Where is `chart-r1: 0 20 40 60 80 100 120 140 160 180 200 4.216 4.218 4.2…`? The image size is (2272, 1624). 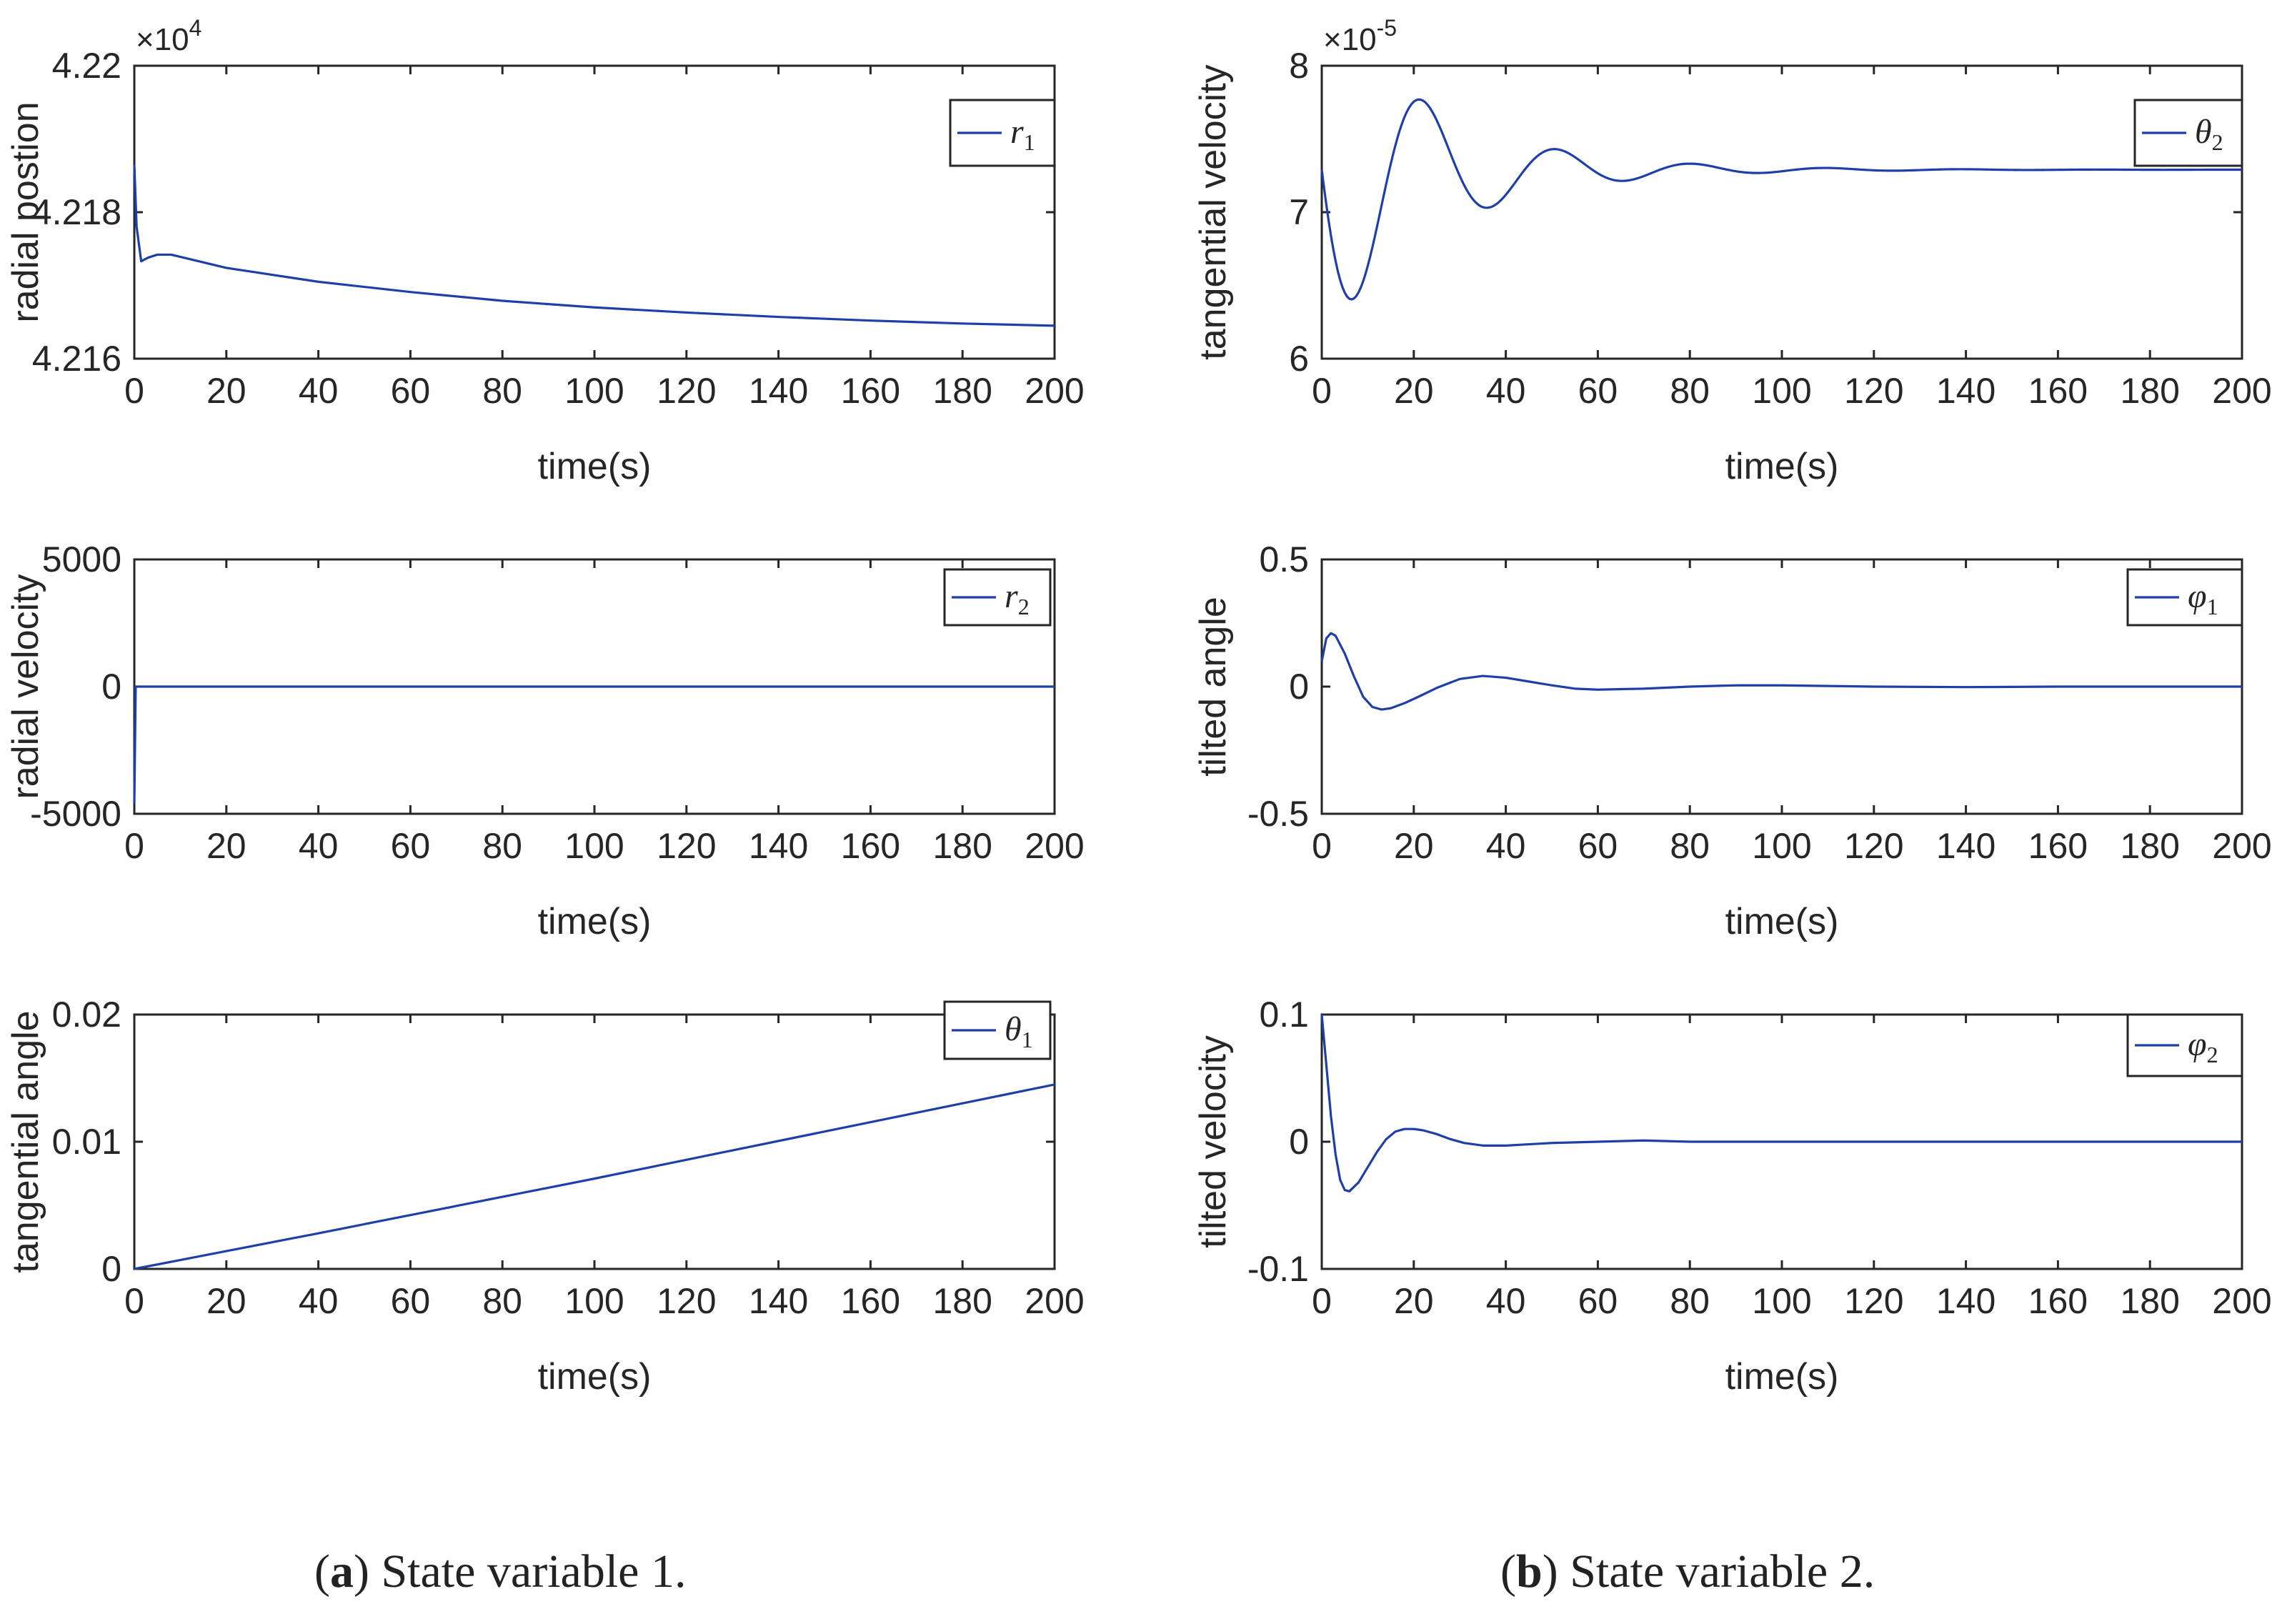
chart-r1: 0 20 40 60 80 100 120 140 160 180 200 4.216 4.218 4.2… is located at coordinates (545, 251).